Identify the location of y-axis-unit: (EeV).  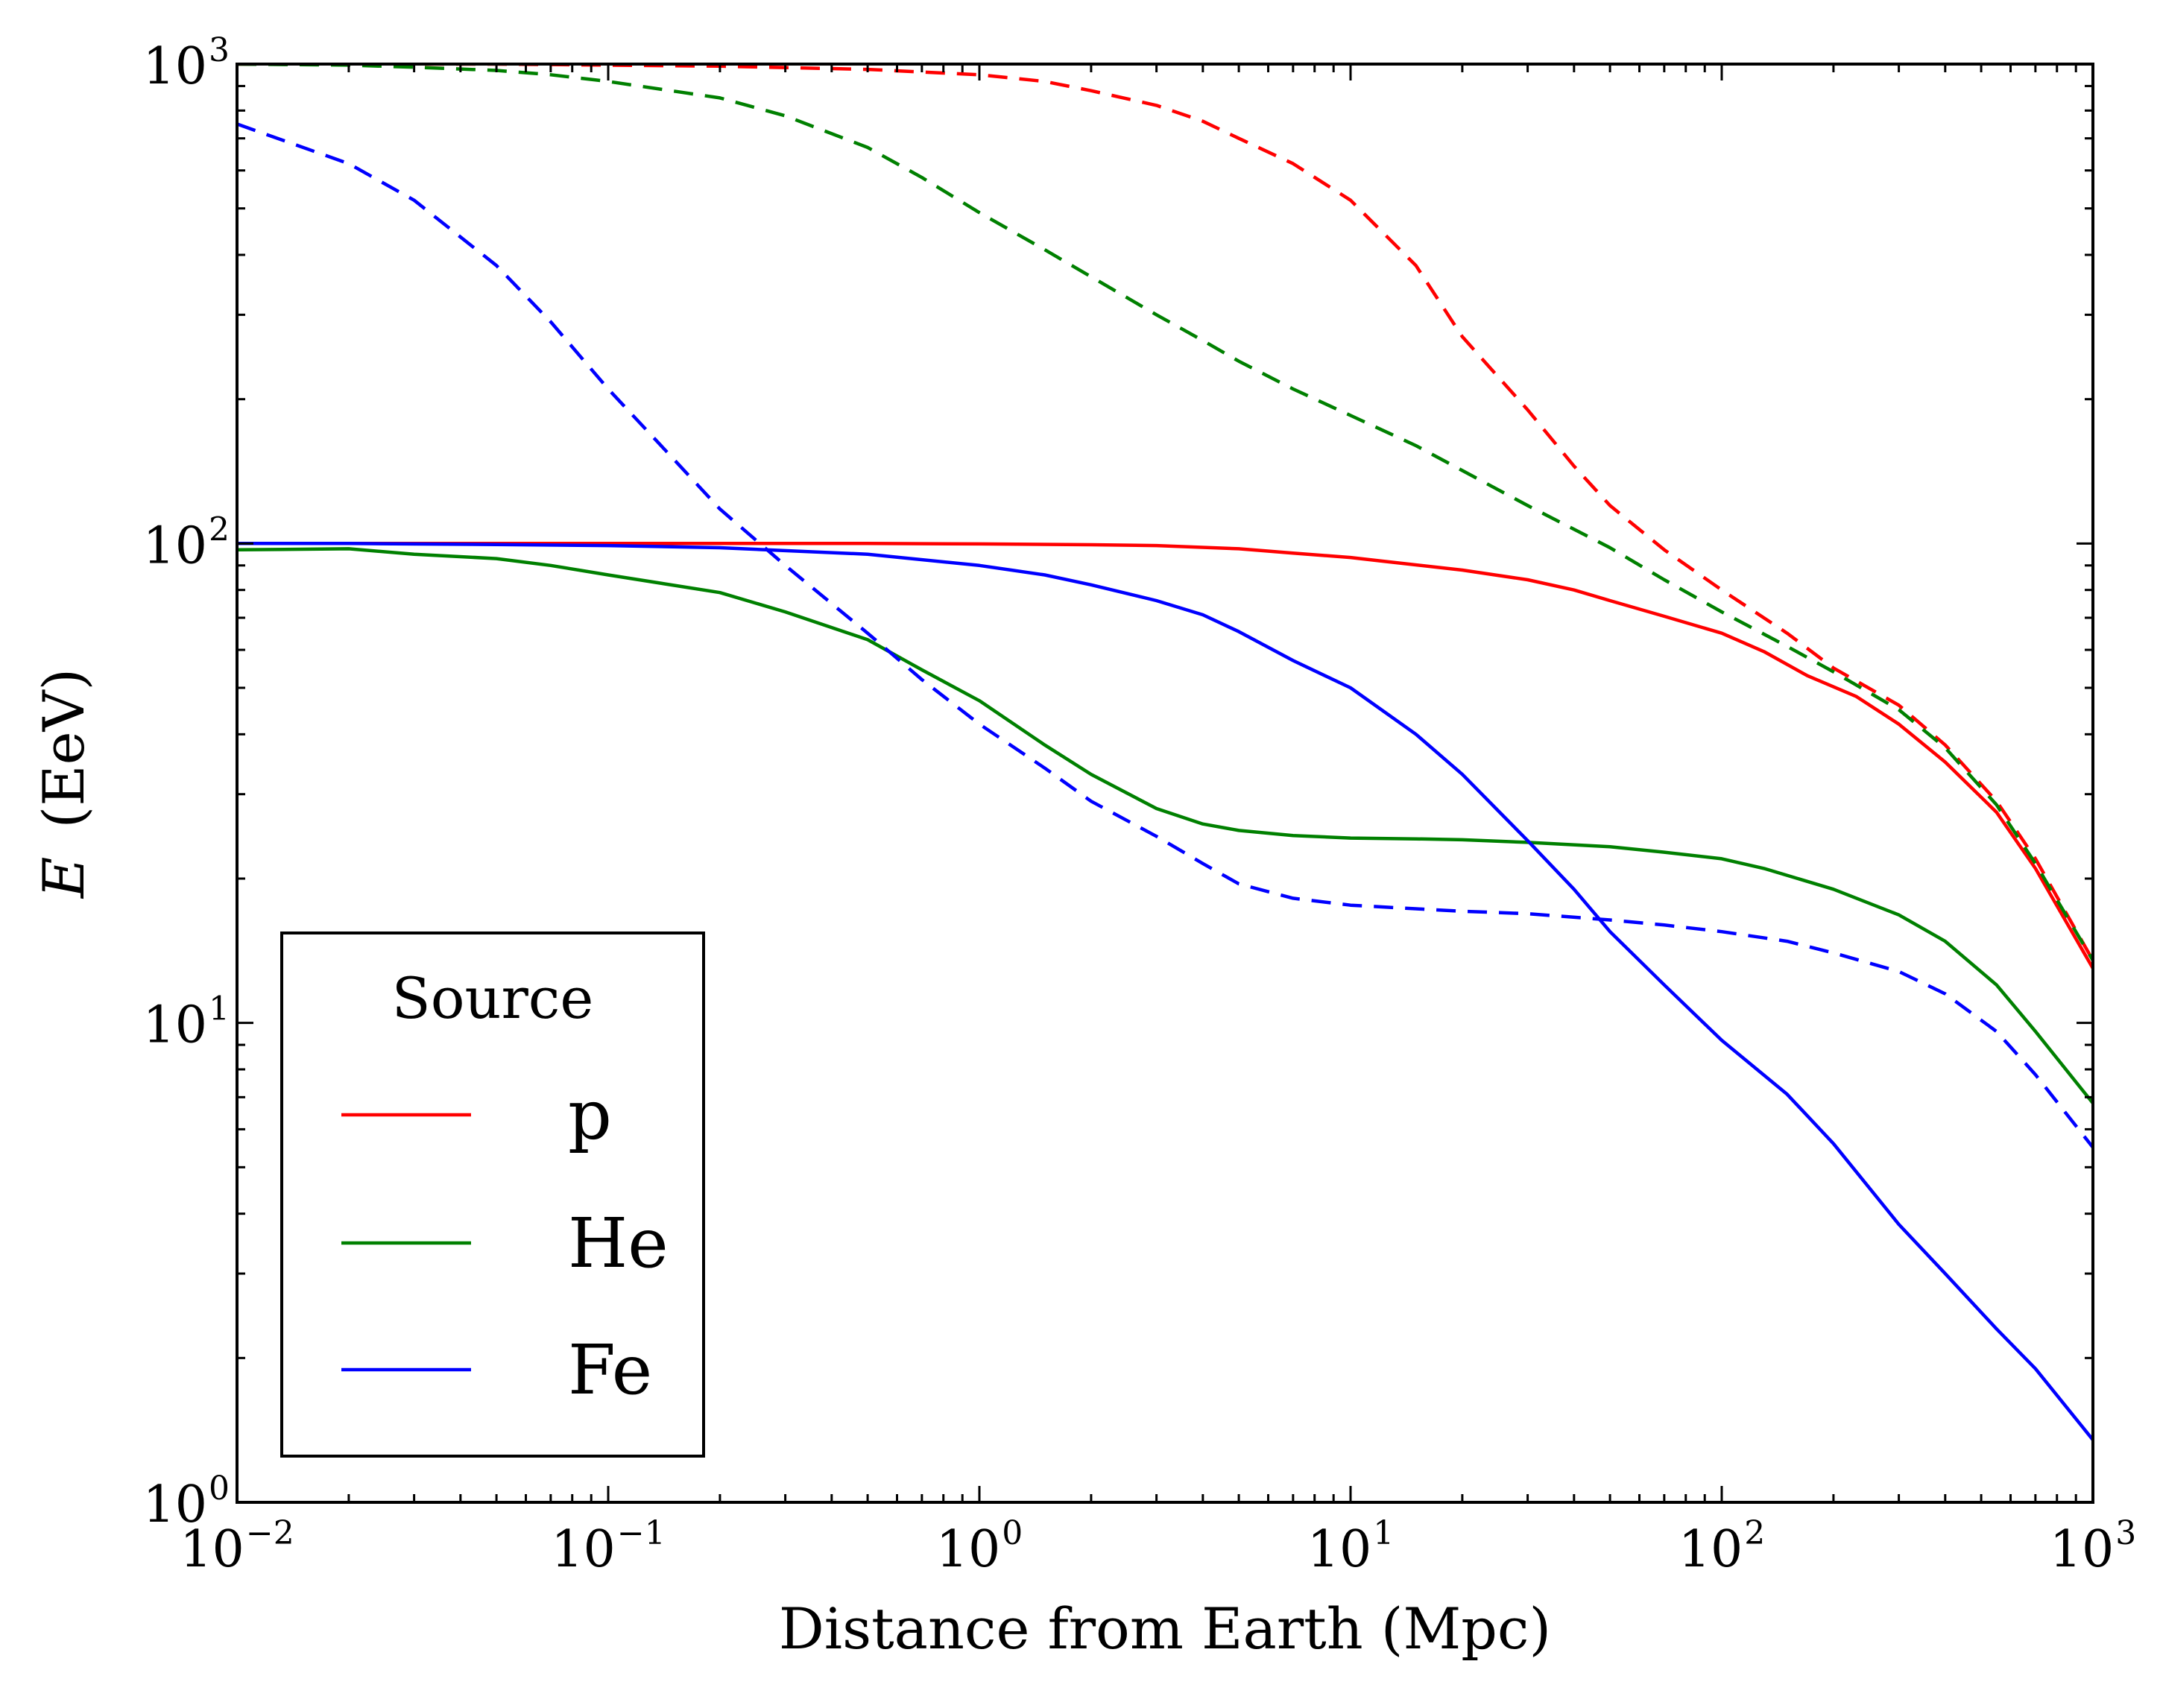
(64, 748).